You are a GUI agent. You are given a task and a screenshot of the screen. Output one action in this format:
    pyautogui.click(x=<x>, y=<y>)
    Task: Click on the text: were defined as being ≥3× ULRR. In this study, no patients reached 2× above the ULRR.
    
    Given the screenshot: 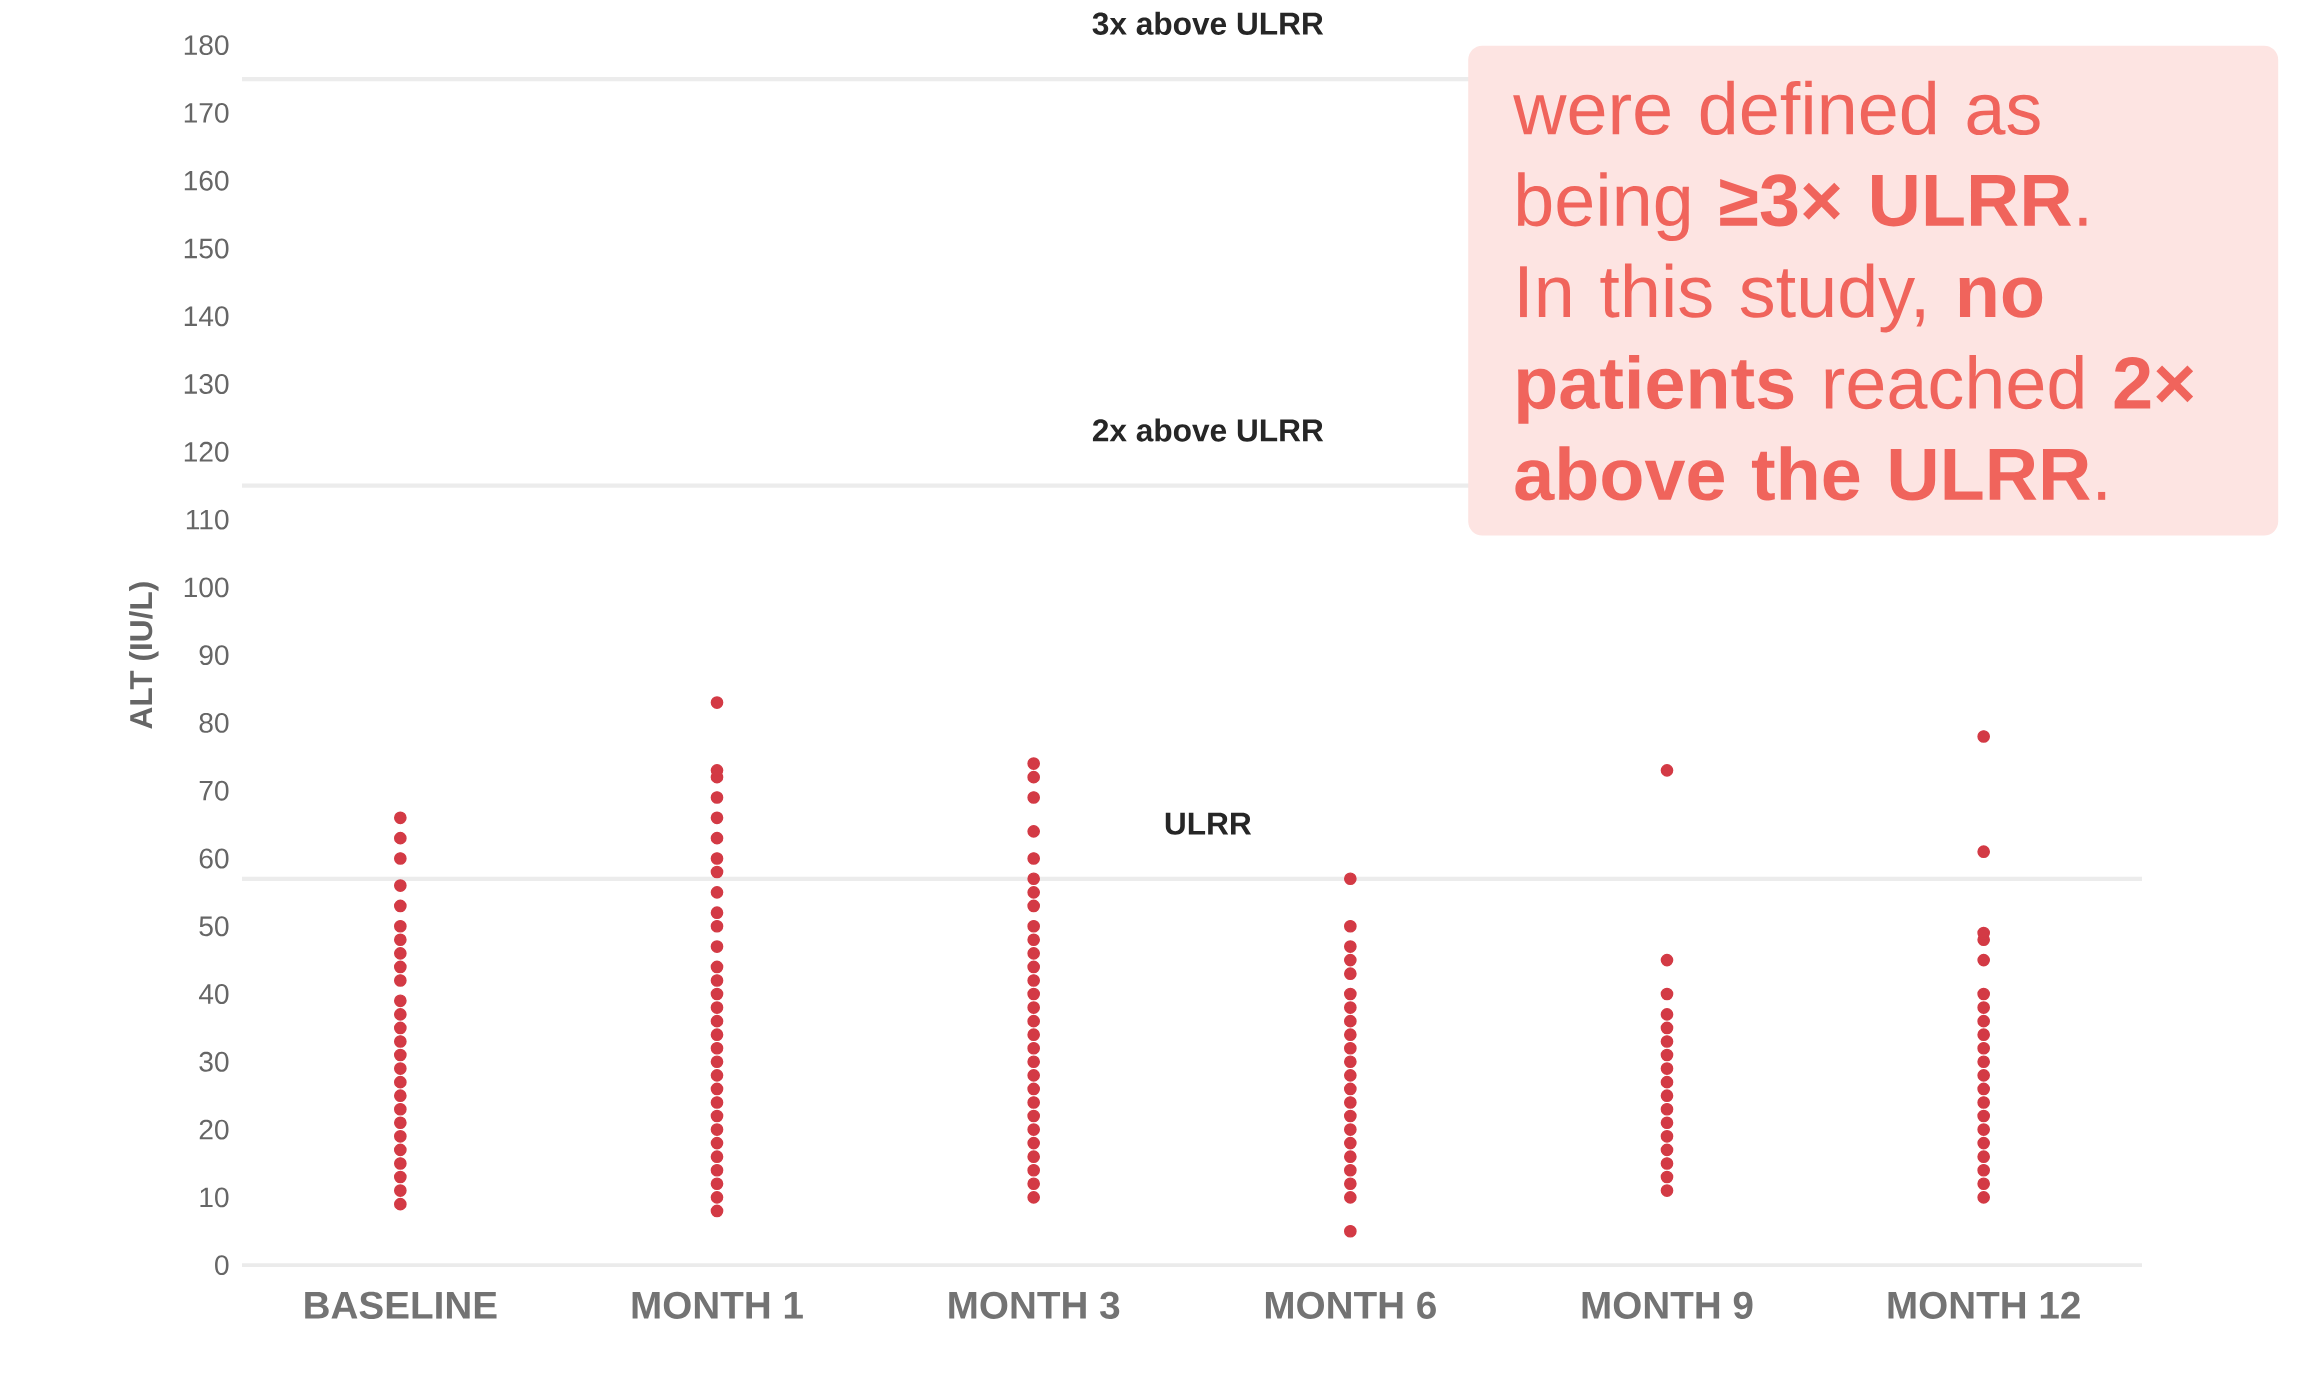 What is the action you would take?
    pyautogui.click(x=1853, y=290)
    